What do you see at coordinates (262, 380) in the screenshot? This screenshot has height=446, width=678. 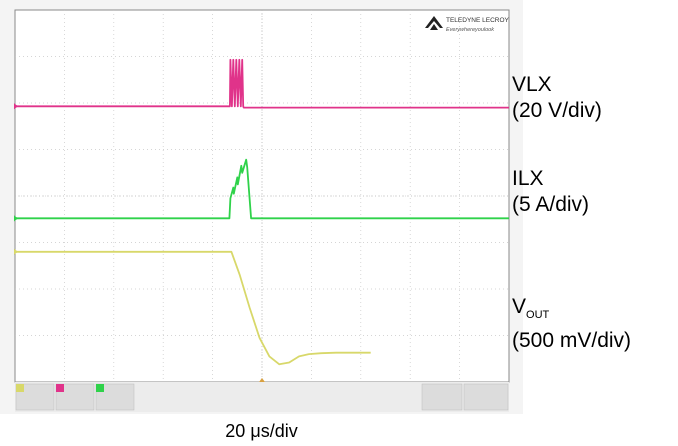 I see `trigger-position-marker` at bounding box center [262, 380].